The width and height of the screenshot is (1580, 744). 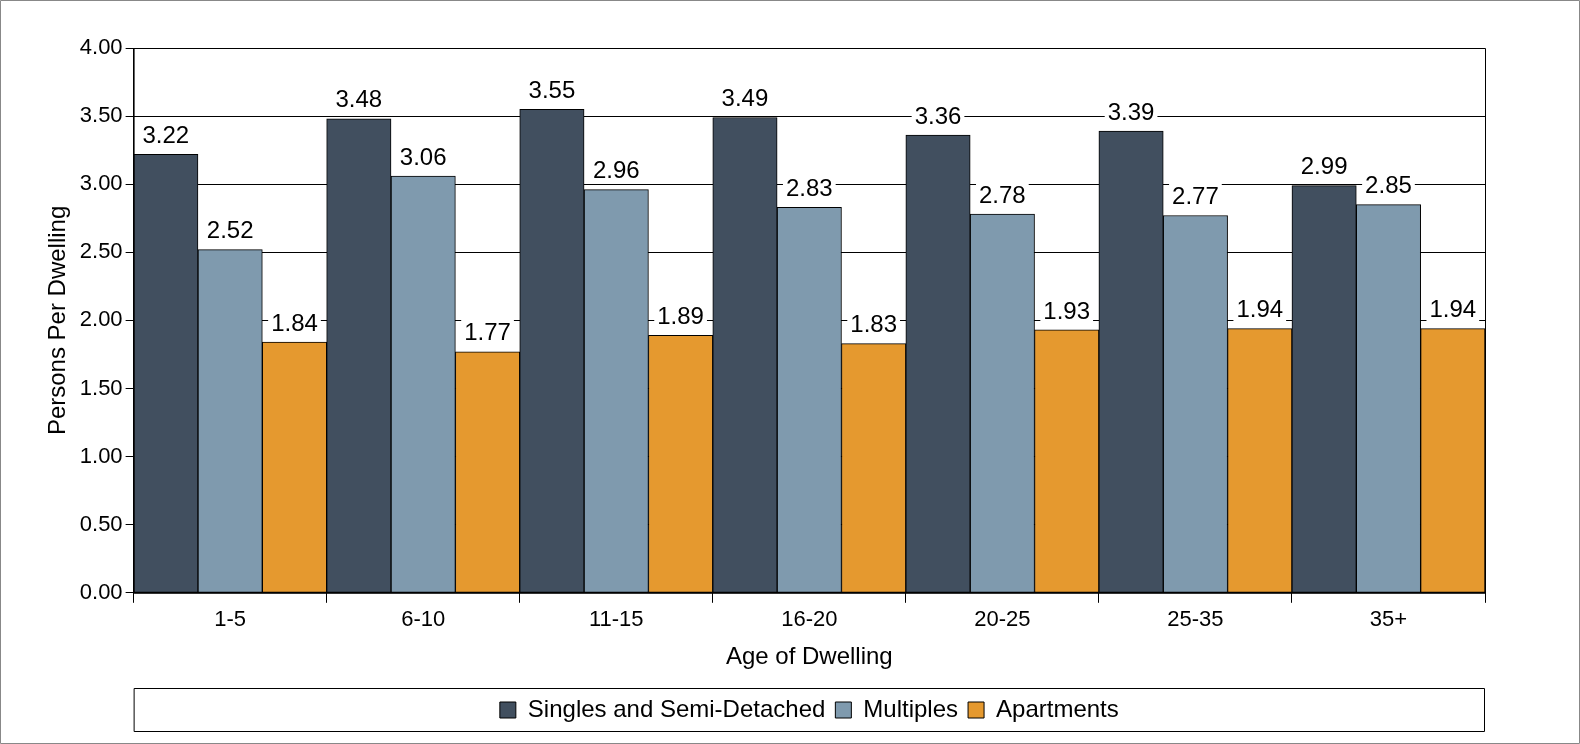 What do you see at coordinates (809, 656) in the screenshot?
I see `x-axis-title: Age of Dwelling` at bounding box center [809, 656].